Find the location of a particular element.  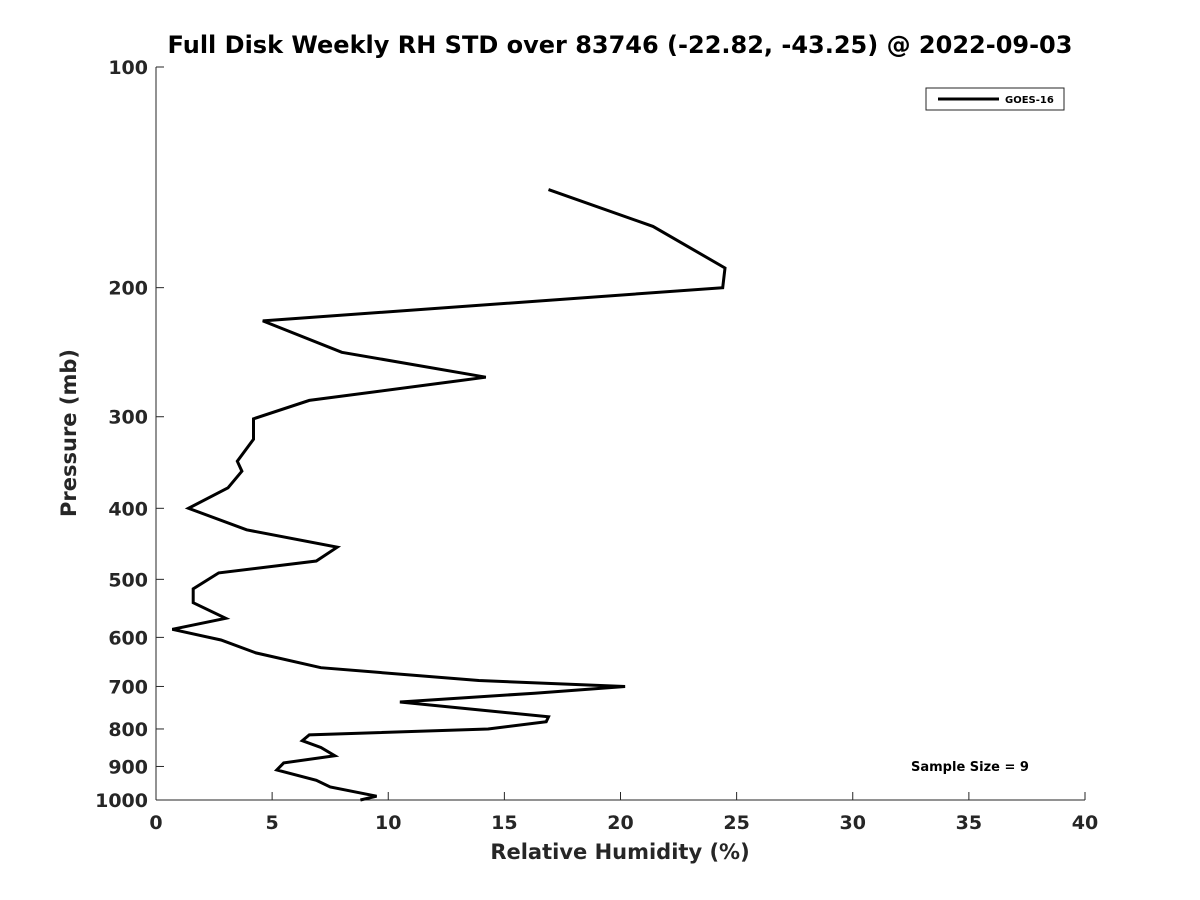

x-tick-label: 10 is located at coordinates (388, 823).